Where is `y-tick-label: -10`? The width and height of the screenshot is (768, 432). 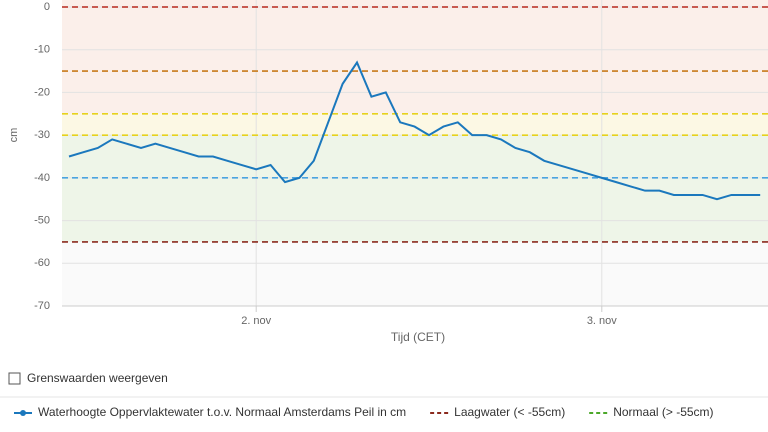
y-tick-label: -10 is located at coordinates (42, 50).